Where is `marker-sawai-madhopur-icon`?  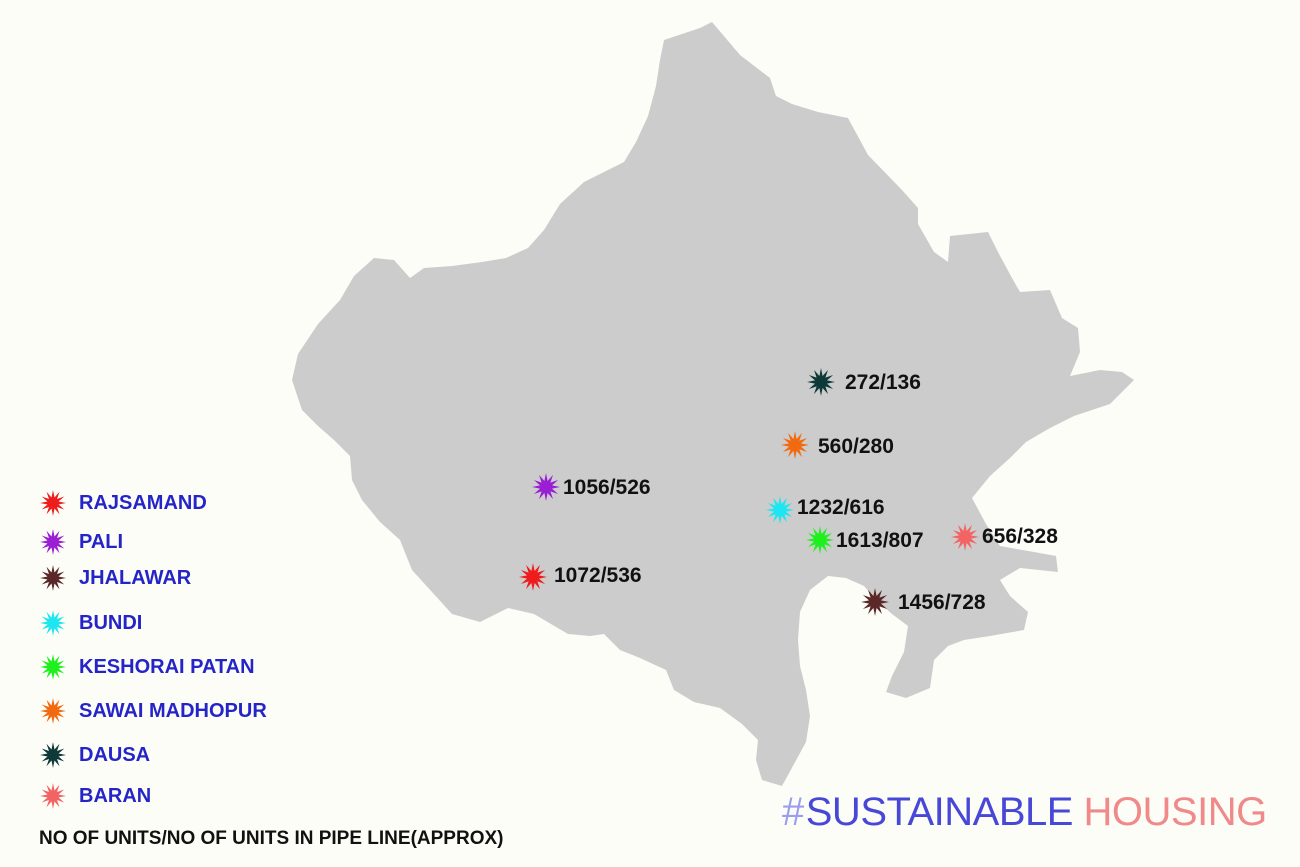 marker-sawai-madhopur-icon is located at coordinates (795, 445).